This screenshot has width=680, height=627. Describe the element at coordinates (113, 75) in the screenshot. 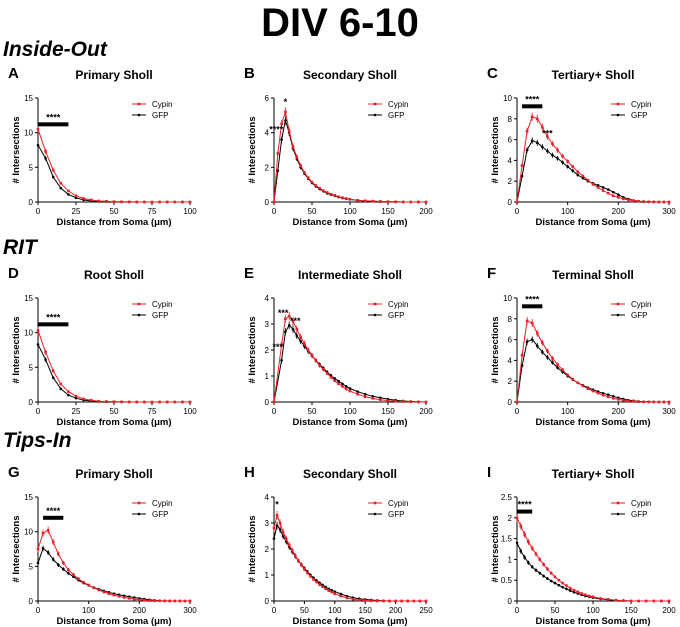

I see `panel-title: Primary Sholl` at that location.